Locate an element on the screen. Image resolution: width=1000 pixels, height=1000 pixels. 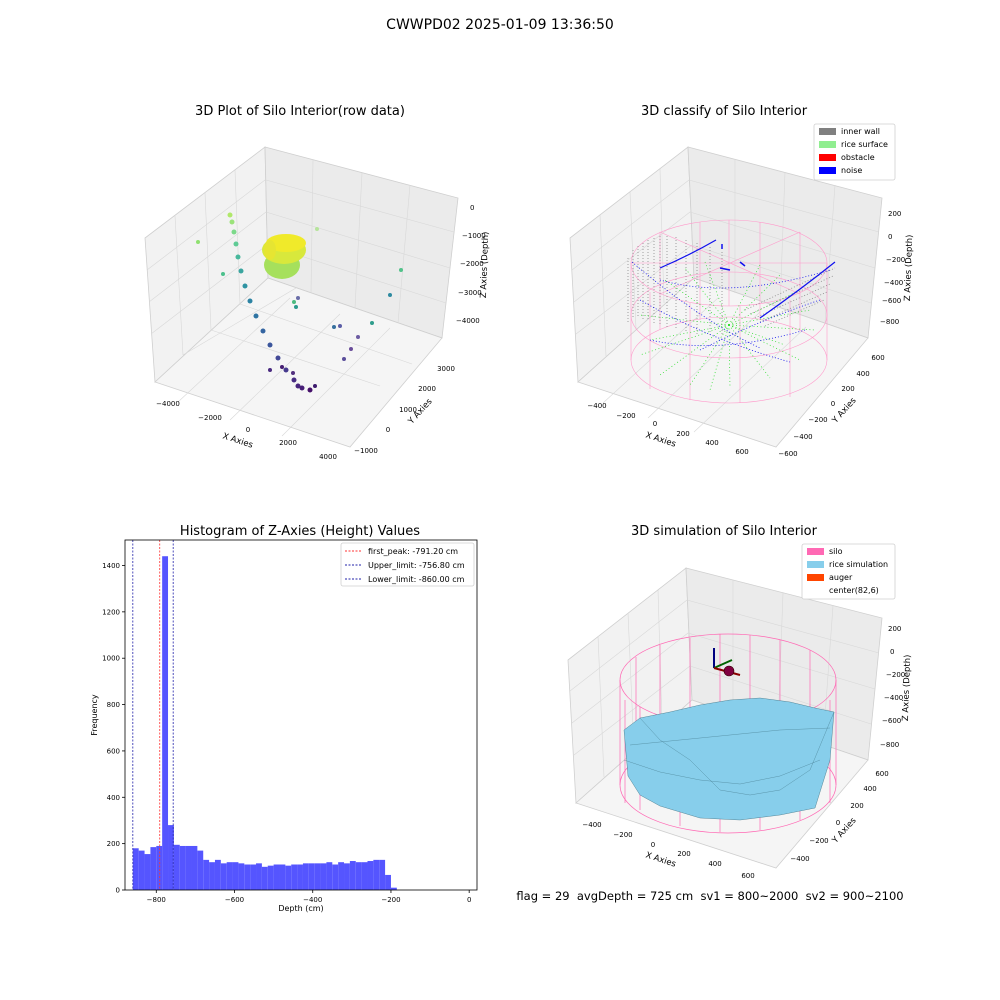
legend-label: Upper_limit: -756.80 cm is located at coordinates (416, 565).